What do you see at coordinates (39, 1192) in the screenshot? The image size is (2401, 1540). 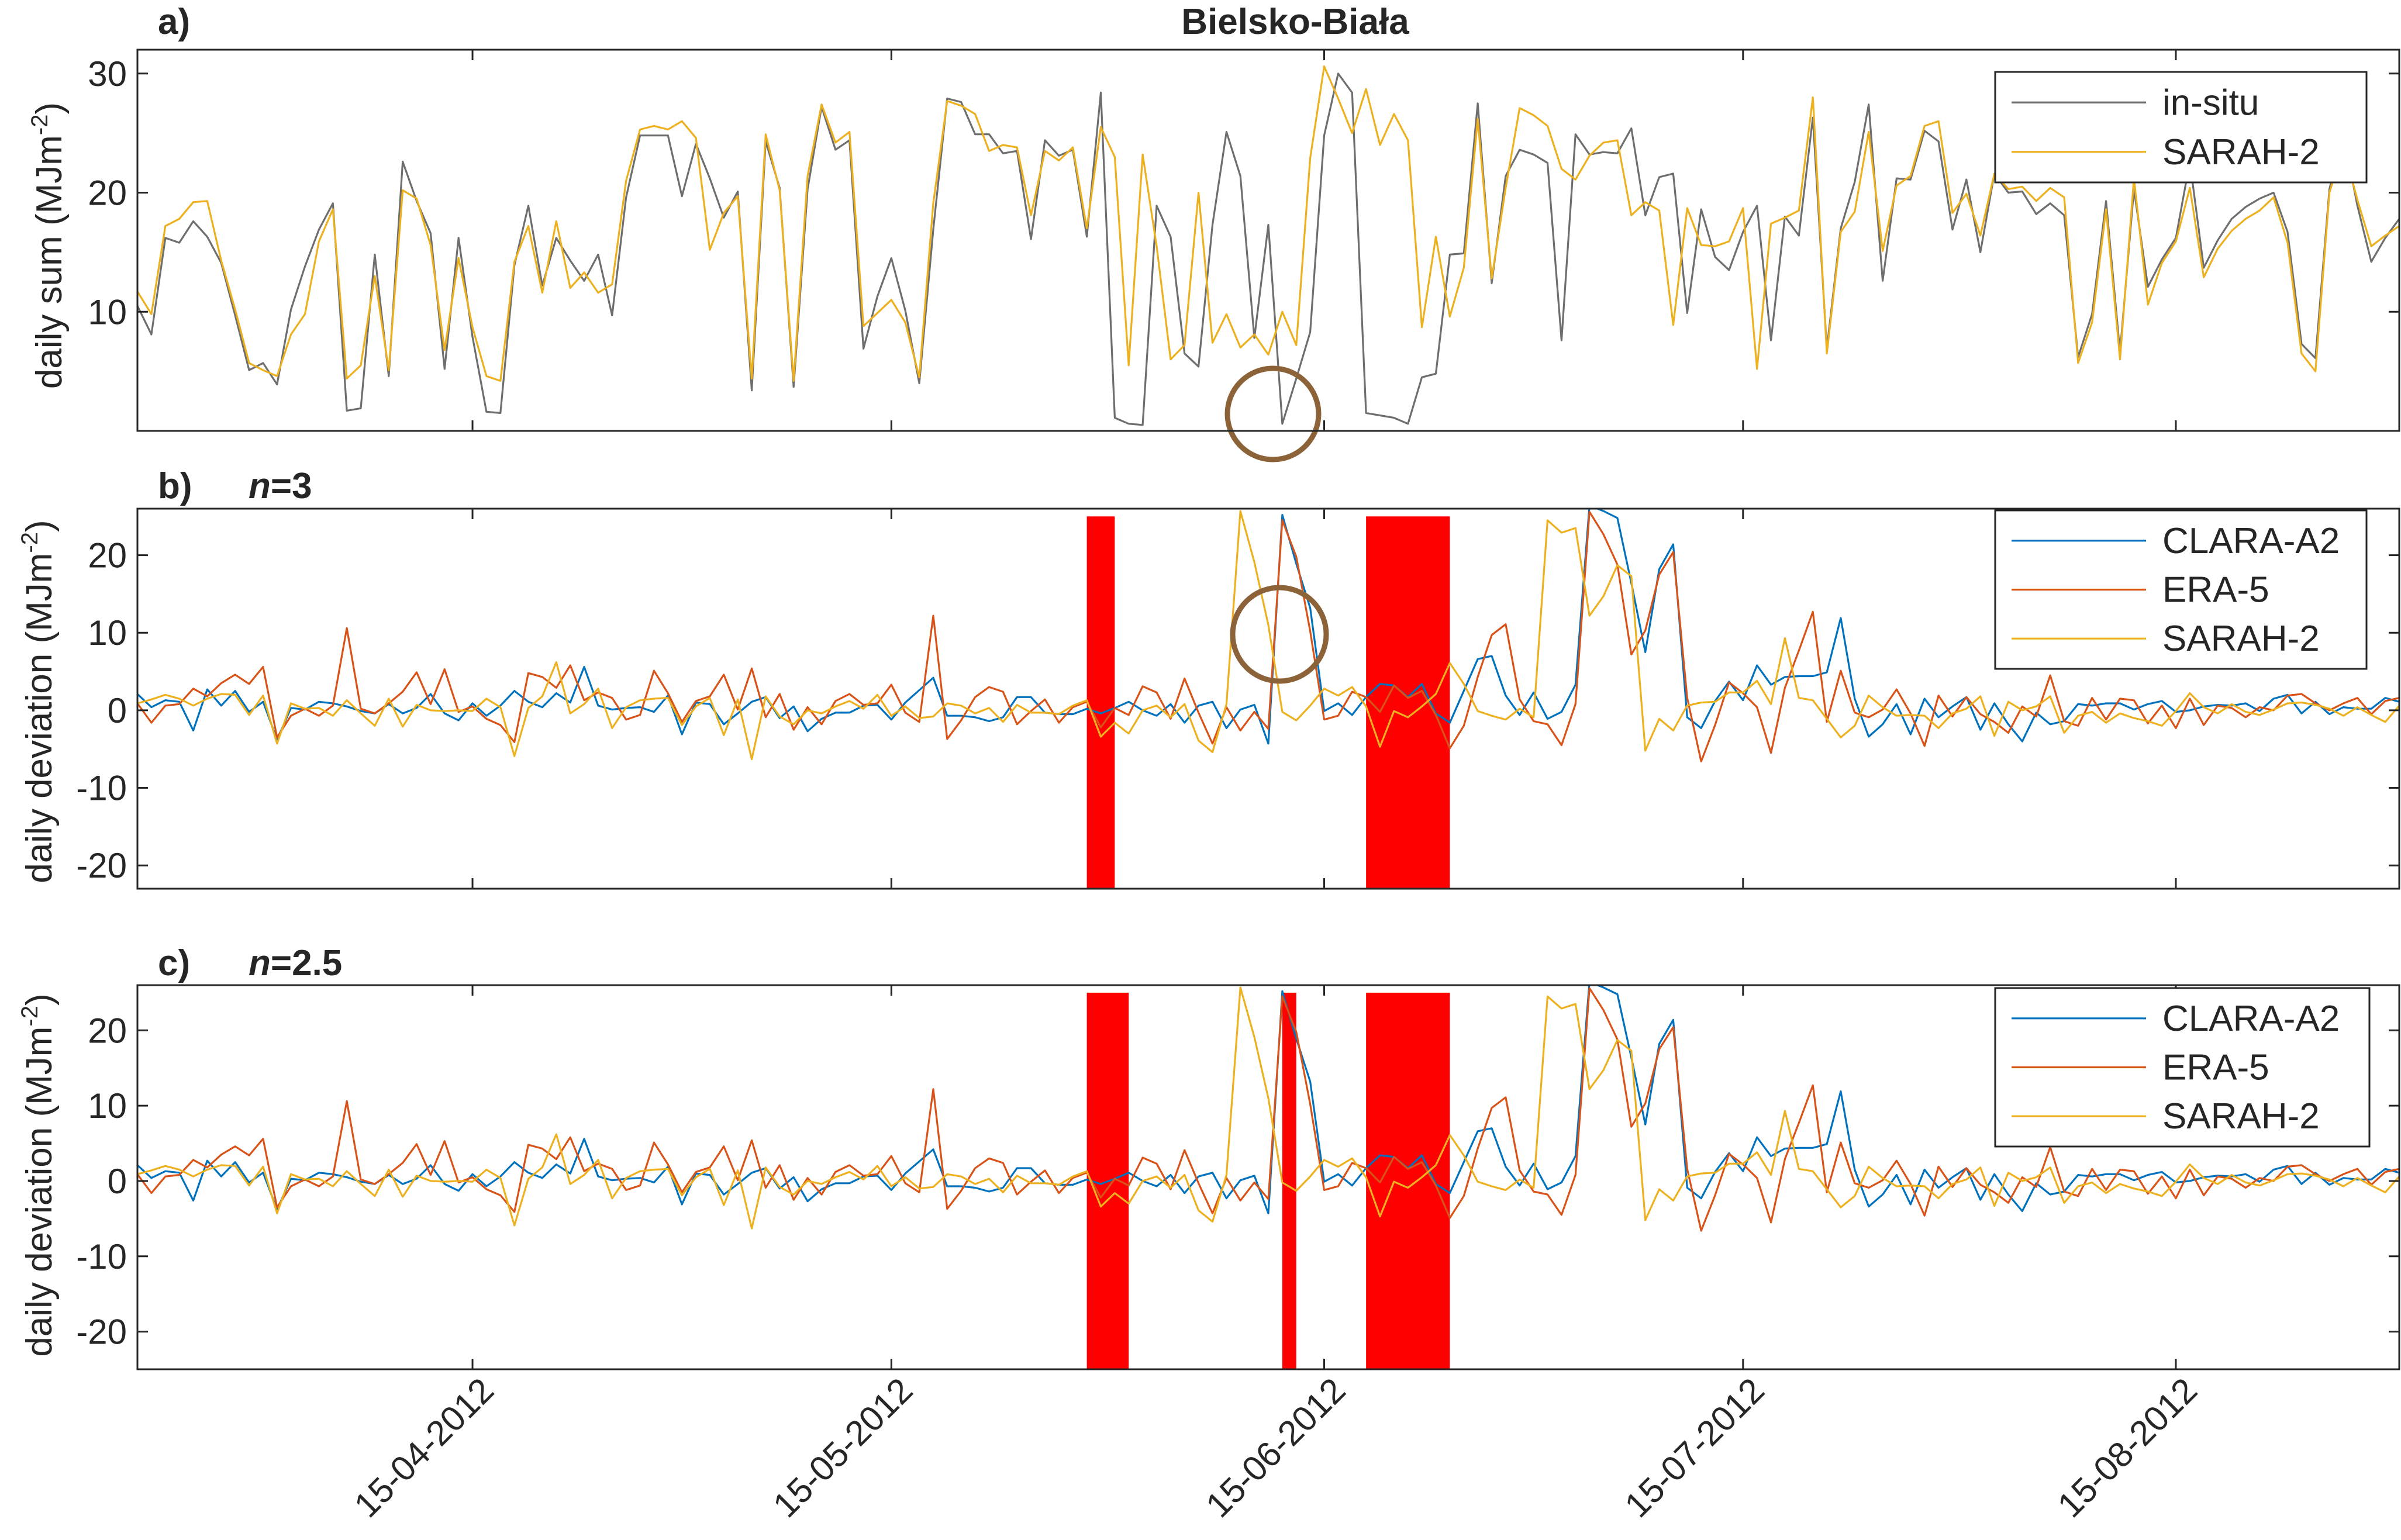 I see `panel-c-ylabel-text: daily deviation (MJm` at bounding box center [39, 1192].